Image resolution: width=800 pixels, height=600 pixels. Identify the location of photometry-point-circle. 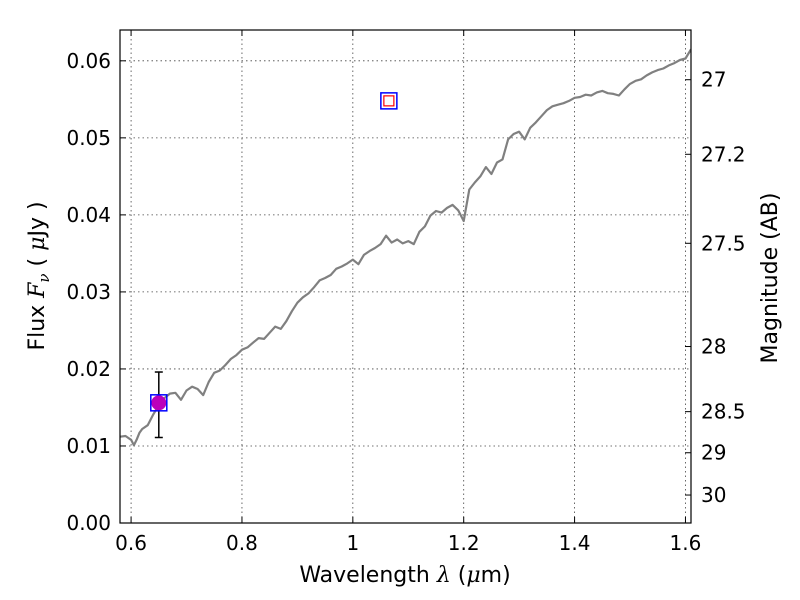
(159, 403).